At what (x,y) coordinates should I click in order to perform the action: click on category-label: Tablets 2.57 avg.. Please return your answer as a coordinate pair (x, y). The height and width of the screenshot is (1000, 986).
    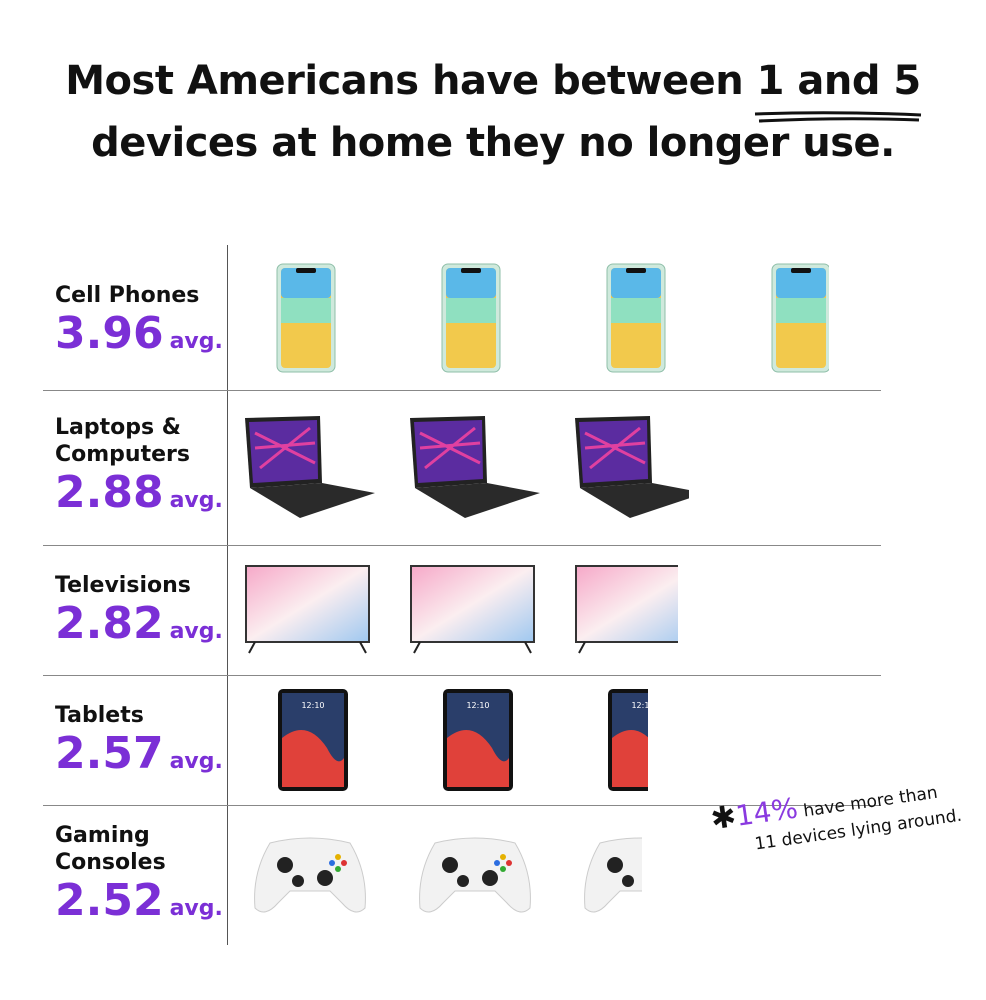
    Looking at the image, I should click on (139, 744).